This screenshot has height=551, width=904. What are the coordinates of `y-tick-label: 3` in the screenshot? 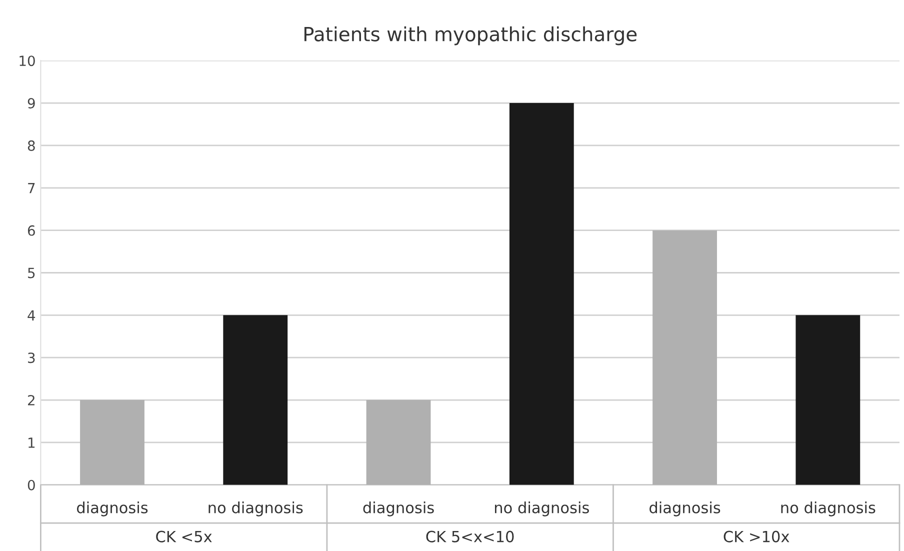 It's located at (31, 358).